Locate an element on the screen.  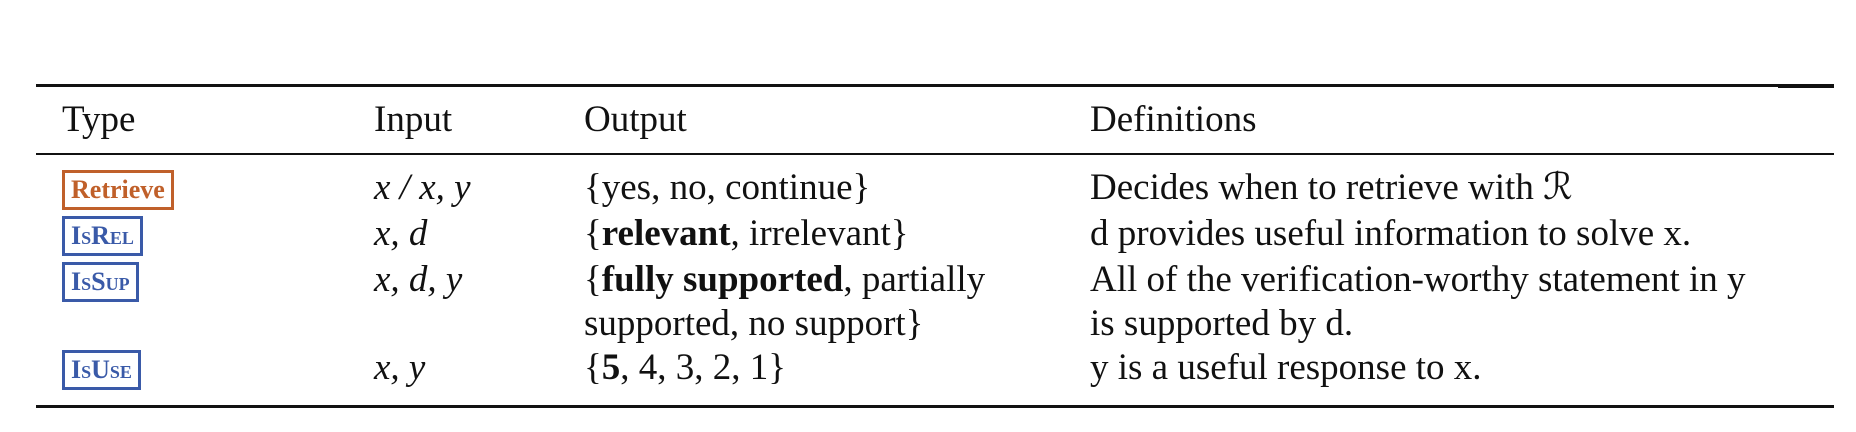
row-issup-output-bold: fully supported is located at coordinates (722, 279).